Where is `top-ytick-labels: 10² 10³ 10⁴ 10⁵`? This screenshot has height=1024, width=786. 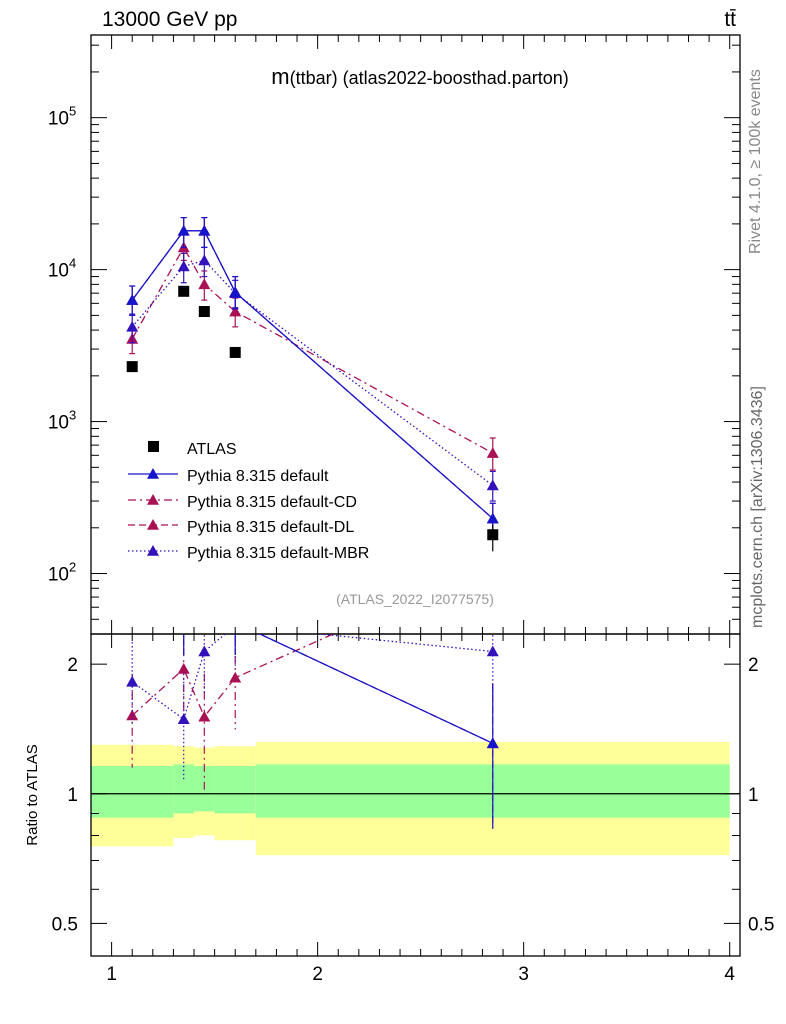 top-ytick-labels: 10² 10³ 10⁴ 10⁵ is located at coordinates (62, 345).